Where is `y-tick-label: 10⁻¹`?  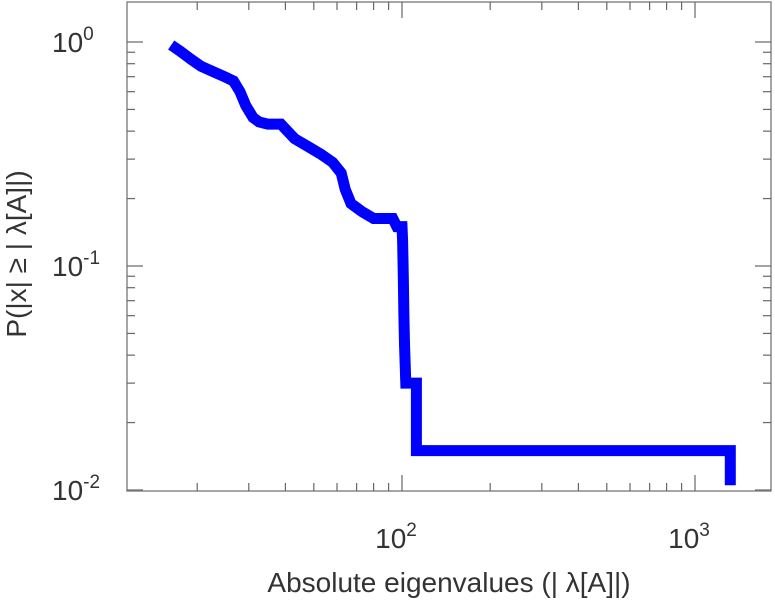 y-tick-label: 10⁻¹ is located at coordinates (76, 265).